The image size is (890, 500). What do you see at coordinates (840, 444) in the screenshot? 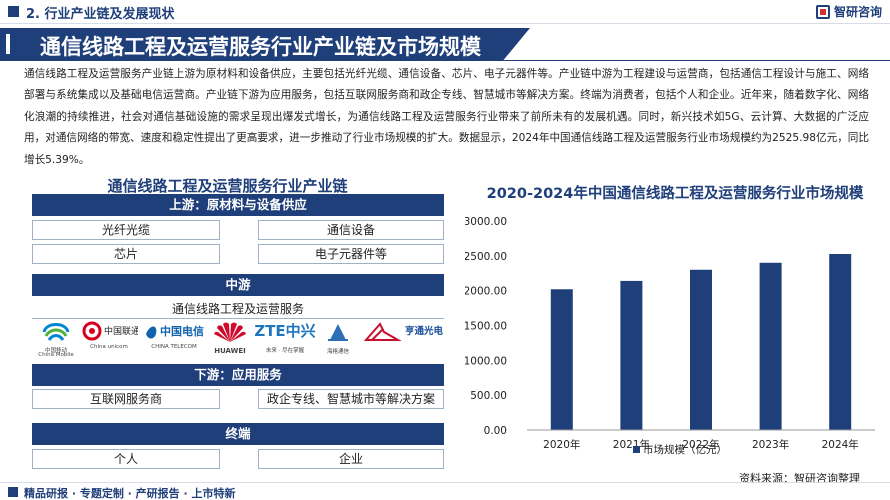
I see `x-tick-label: 2024年` at bounding box center [840, 444].